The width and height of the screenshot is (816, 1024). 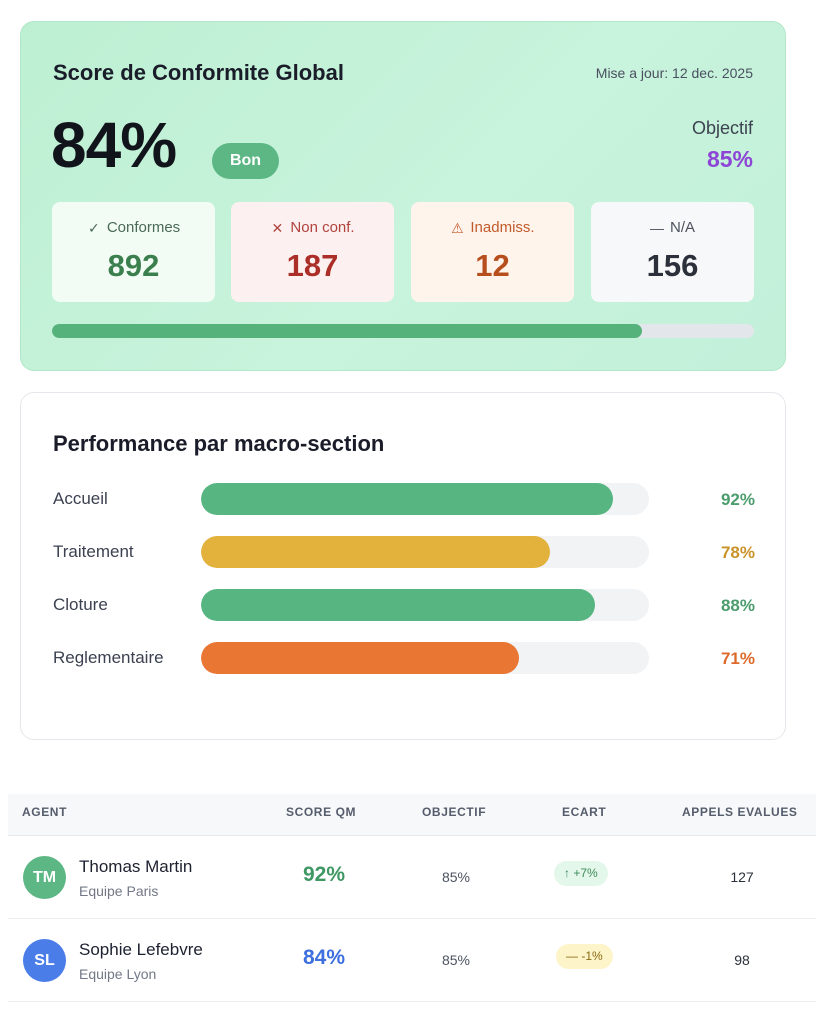 I want to click on global-progress-bar, so click(x=403, y=331).